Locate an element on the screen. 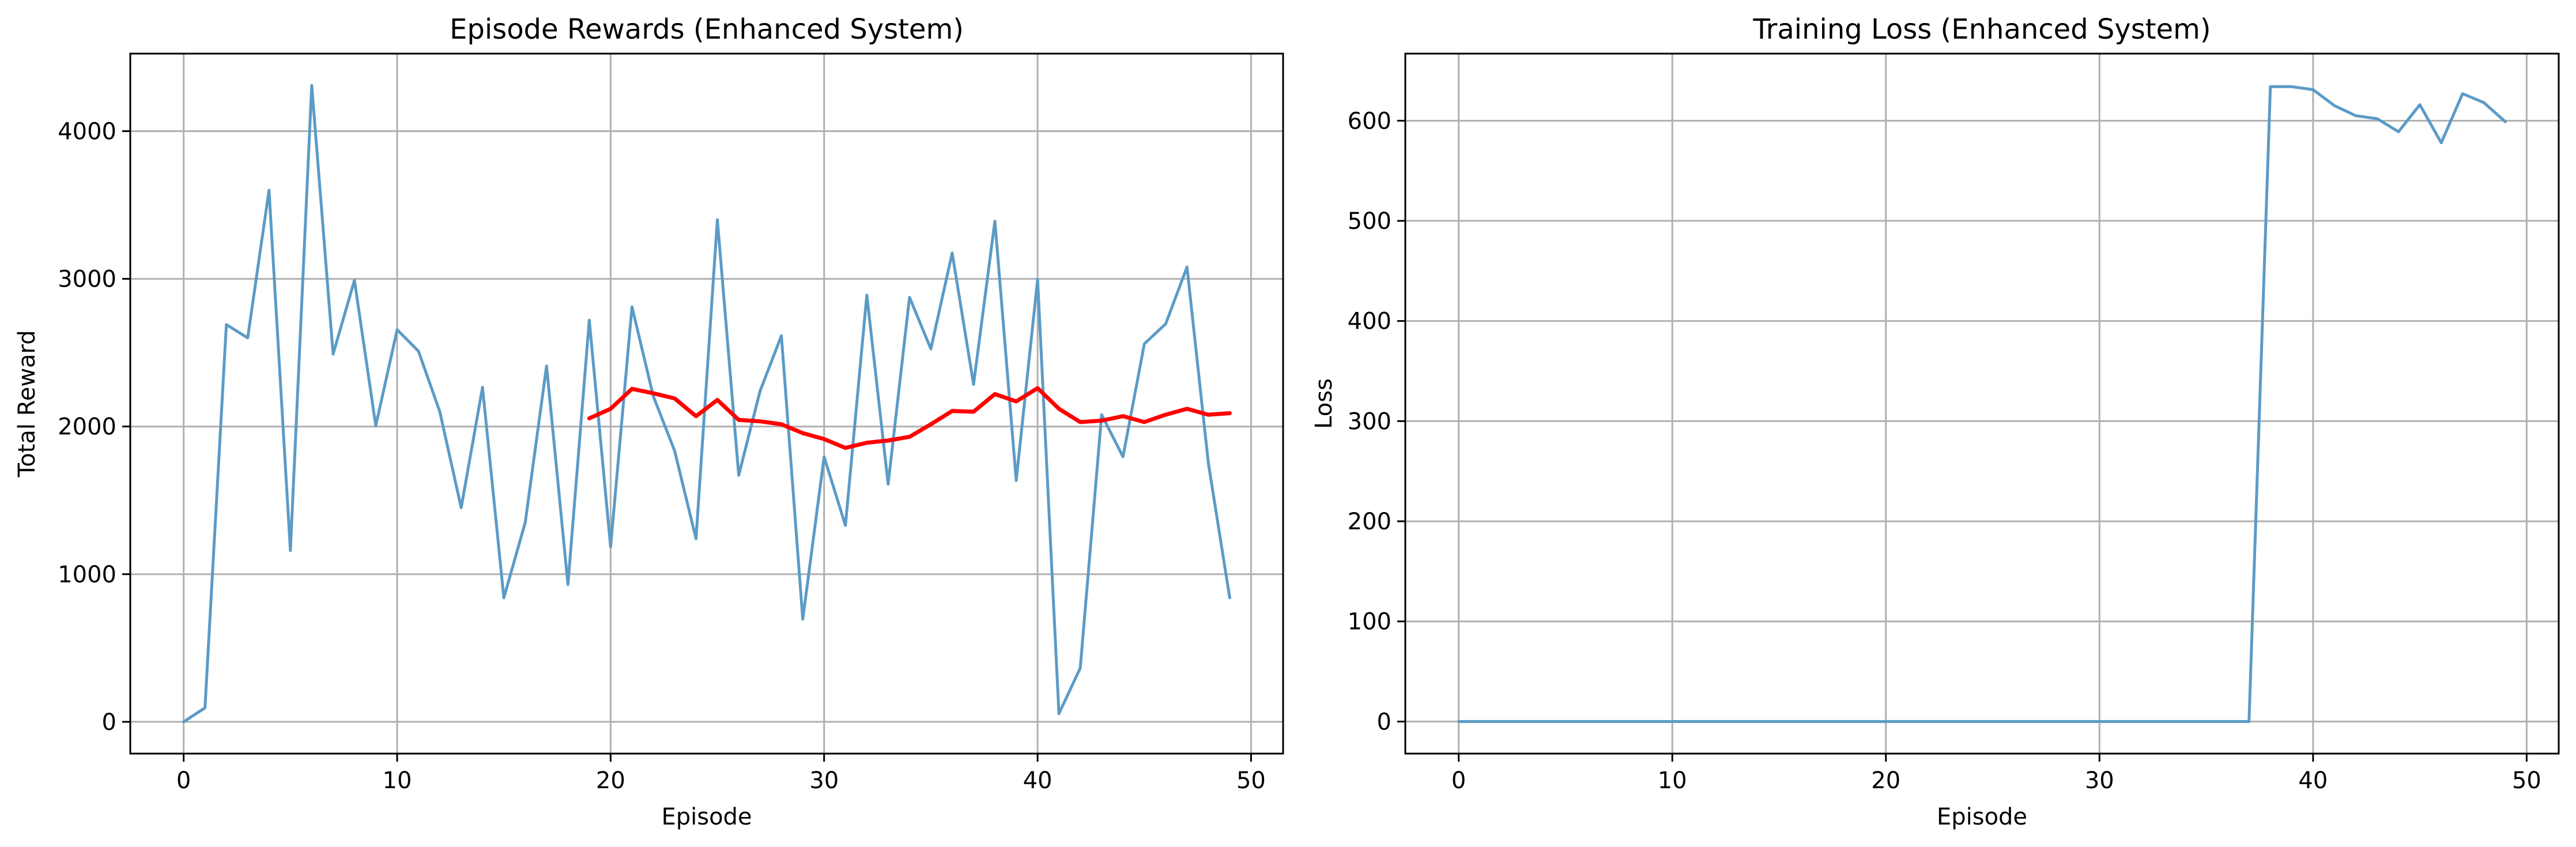  moving-average-line is located at coordinates (909, 418).